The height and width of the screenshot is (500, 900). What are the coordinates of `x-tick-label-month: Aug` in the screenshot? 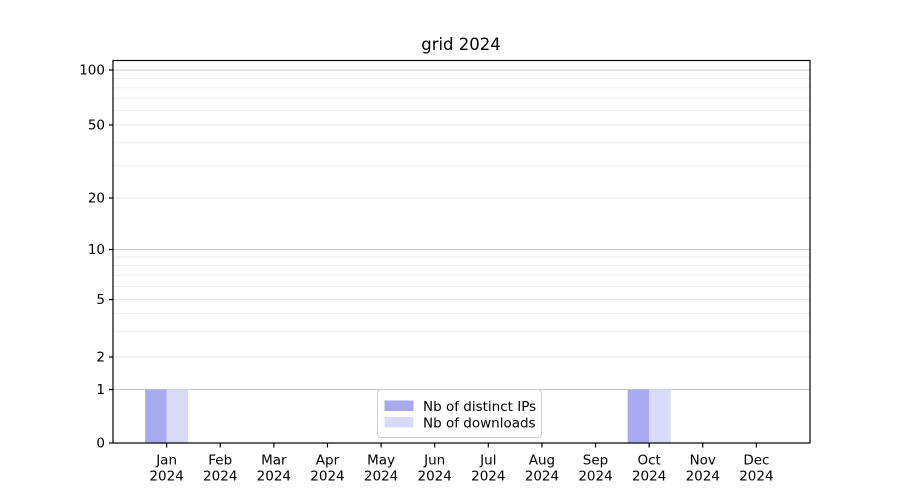 It's located at (542, 461).